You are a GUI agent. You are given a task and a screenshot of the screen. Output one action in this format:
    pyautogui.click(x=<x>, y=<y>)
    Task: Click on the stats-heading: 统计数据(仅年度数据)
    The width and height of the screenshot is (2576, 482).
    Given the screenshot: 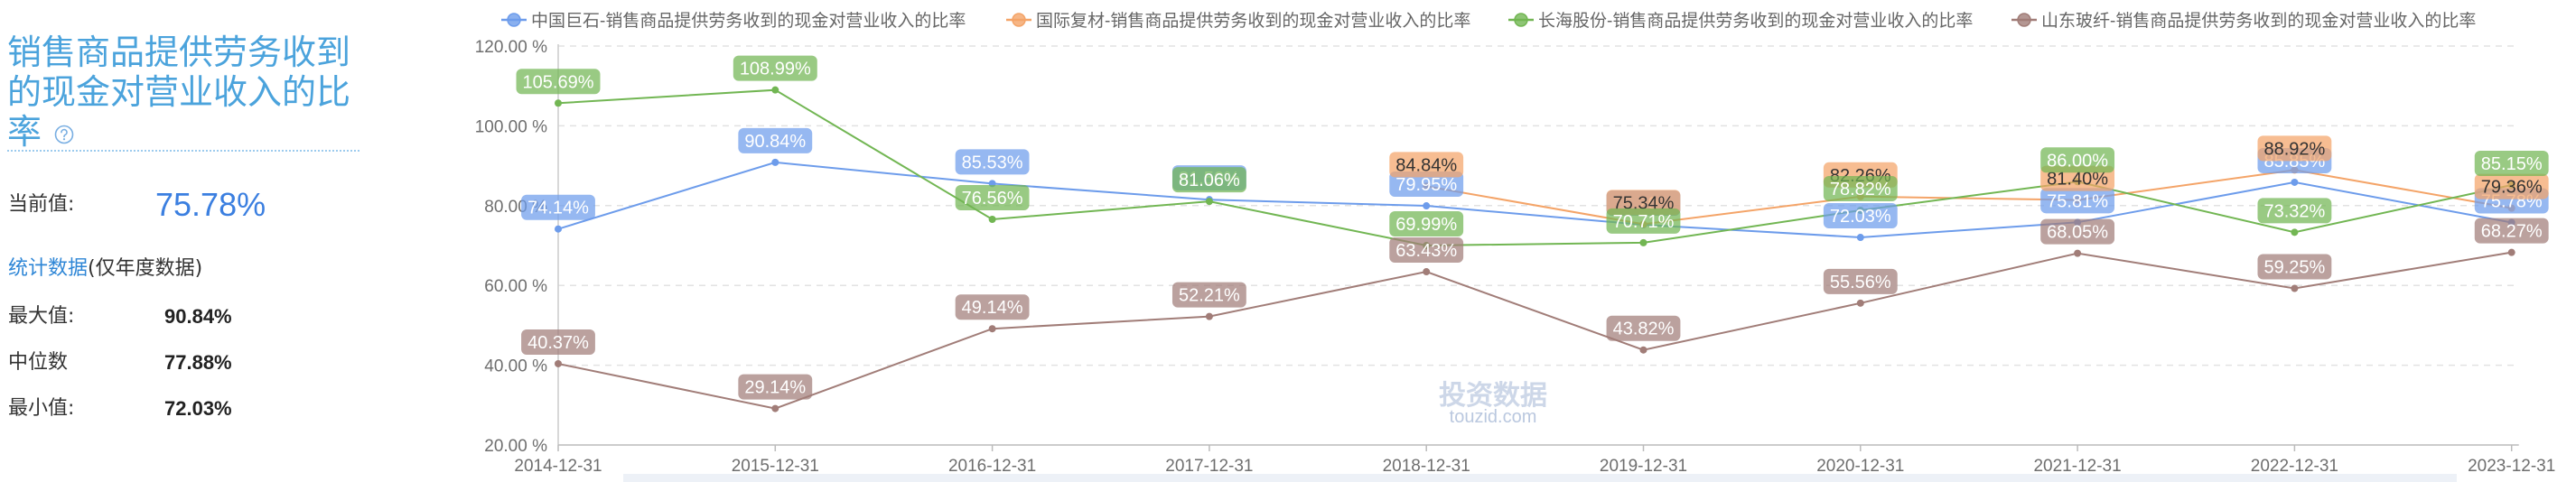 What is the action you would take?
    pyautogui.click(x=105, y=269)
    